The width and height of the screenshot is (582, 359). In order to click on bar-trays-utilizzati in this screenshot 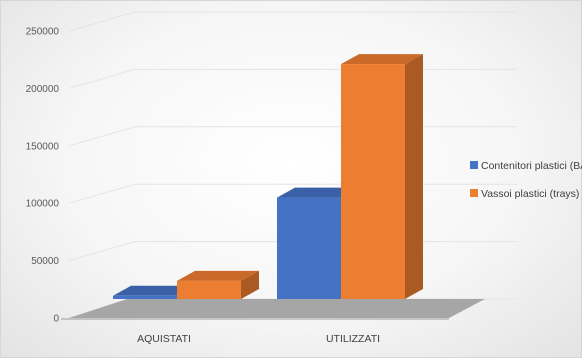, I will do `click(382, 176)`.